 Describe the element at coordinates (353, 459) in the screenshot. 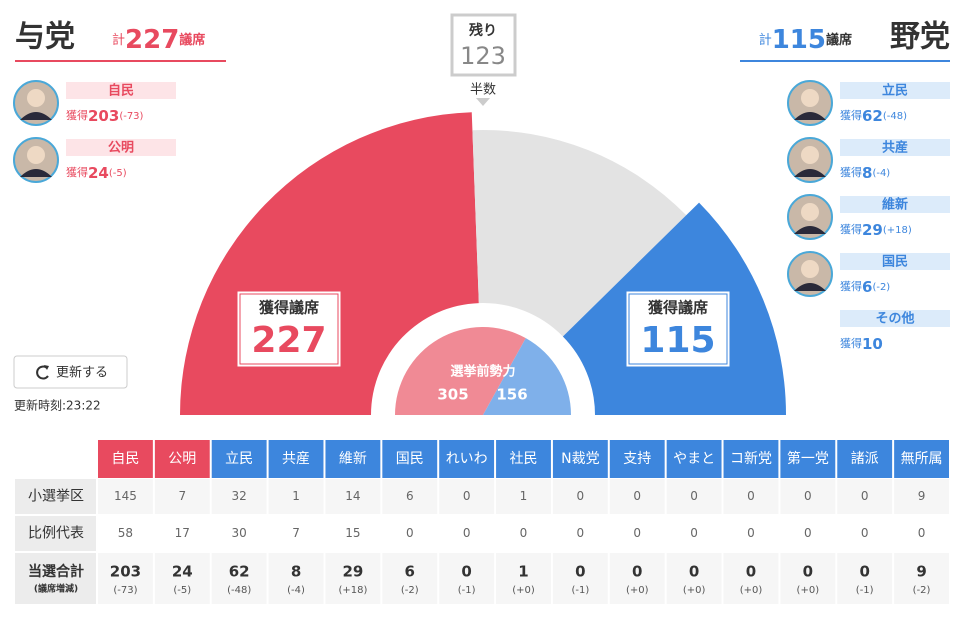

I see `table-header: 維新` at that location.